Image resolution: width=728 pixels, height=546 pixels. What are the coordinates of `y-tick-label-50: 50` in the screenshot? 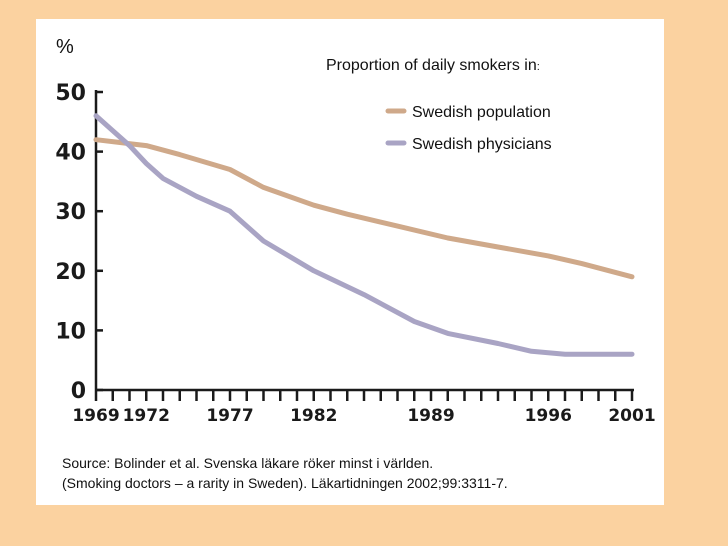 It's located at (70, 93).